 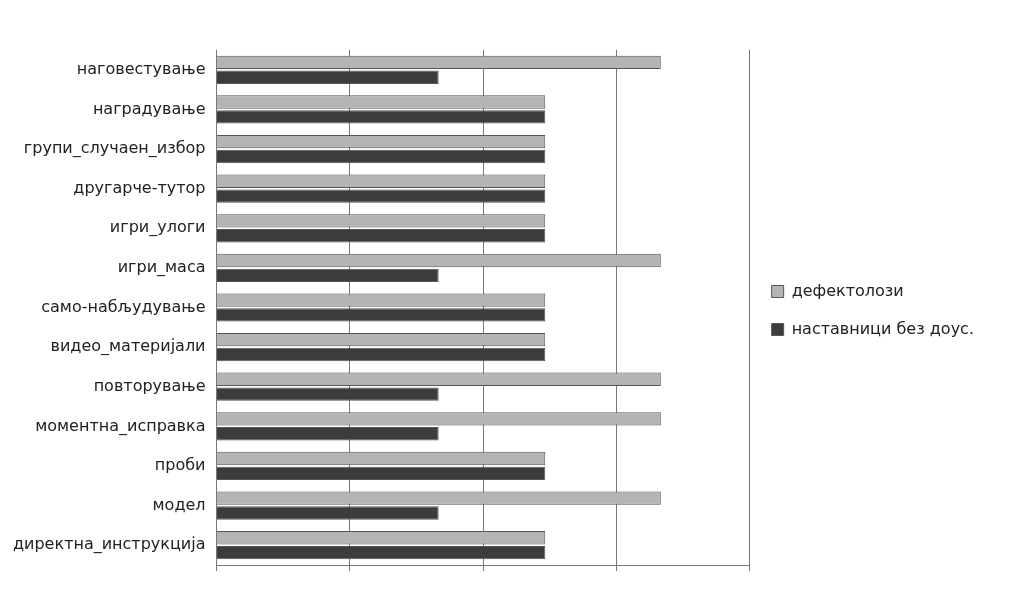 What do you see at coordinates (149, 108) in the screenshot?
I see `y-tick-label: наградување` at bounding box center [149, 108].